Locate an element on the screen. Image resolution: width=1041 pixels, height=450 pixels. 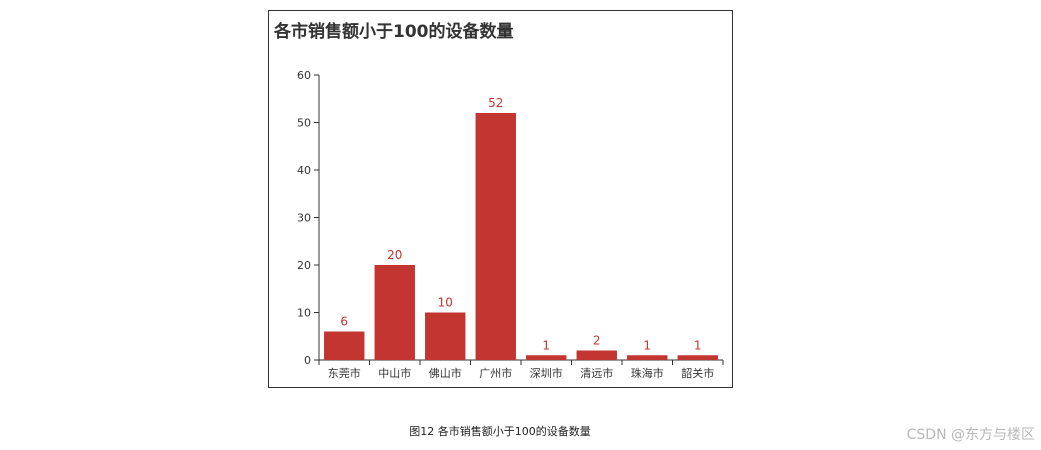
data-label-0: 6 is located at coordinates (344, 322).